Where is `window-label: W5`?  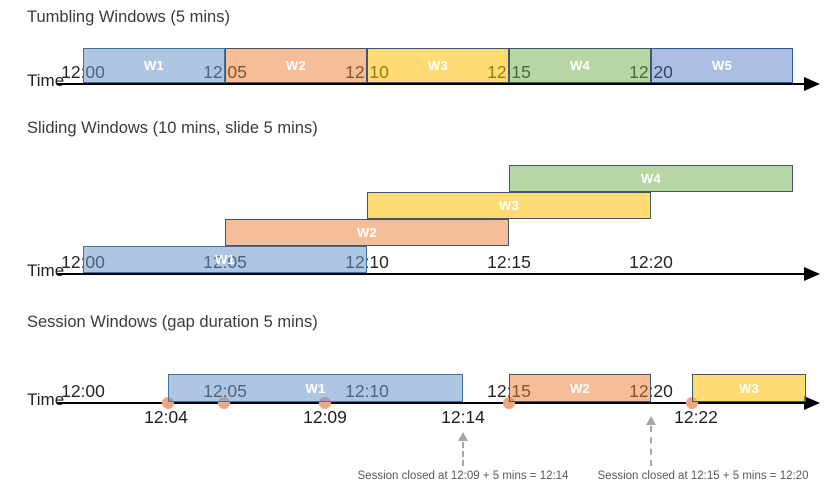 window-label: W5 is located at coordinates (722, 65).